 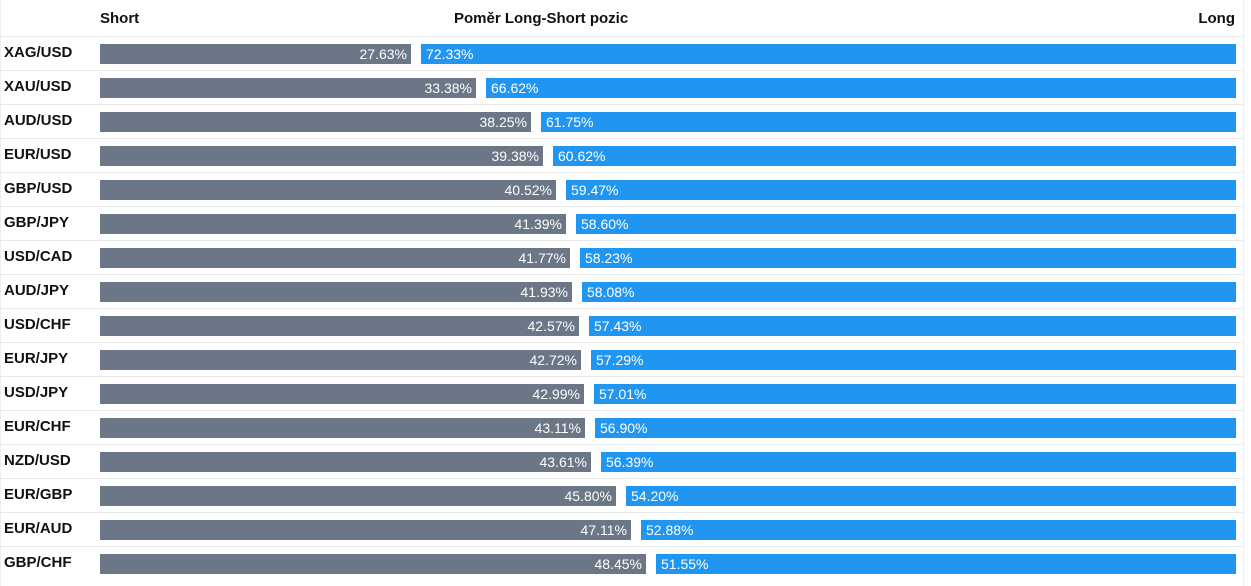 What do you see at coordinates (503, 122) in the screenshot?
I see `short-value-label: 38.25%` at bounding box center [503, 122].